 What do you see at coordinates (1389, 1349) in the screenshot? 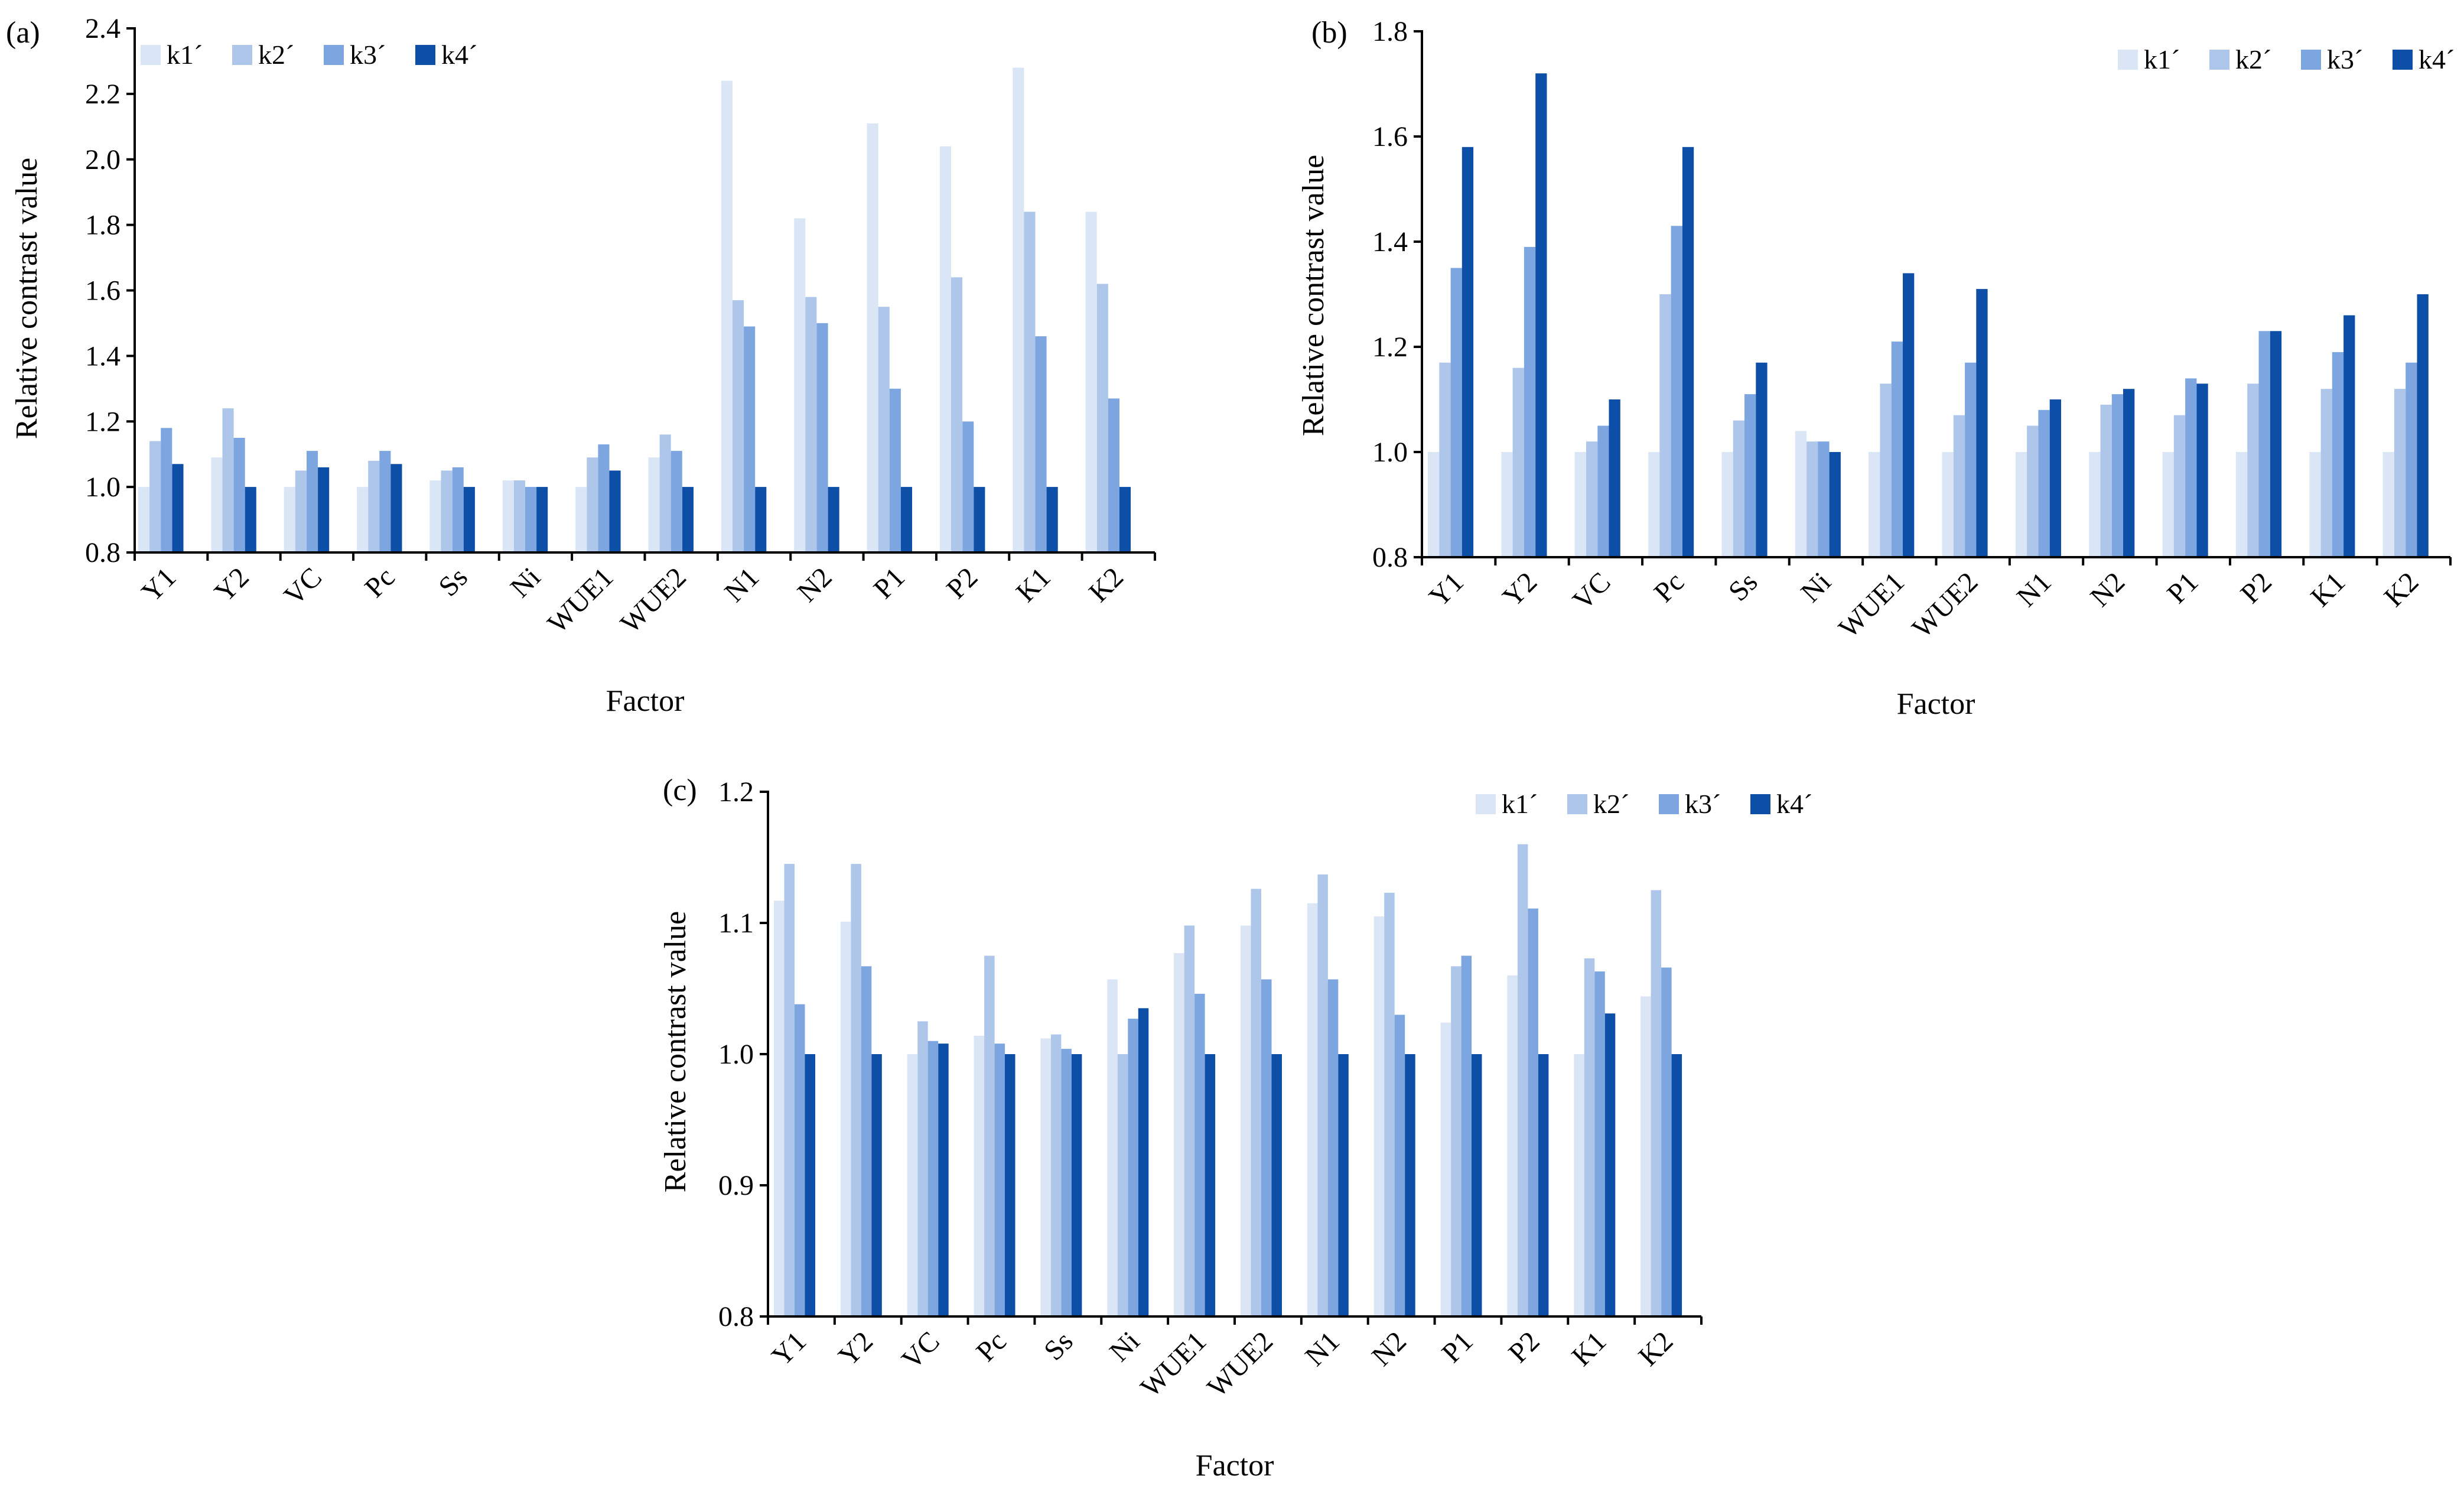
I see `panel-c-xtick-label: N2` at bounding box center [1389, 1349].